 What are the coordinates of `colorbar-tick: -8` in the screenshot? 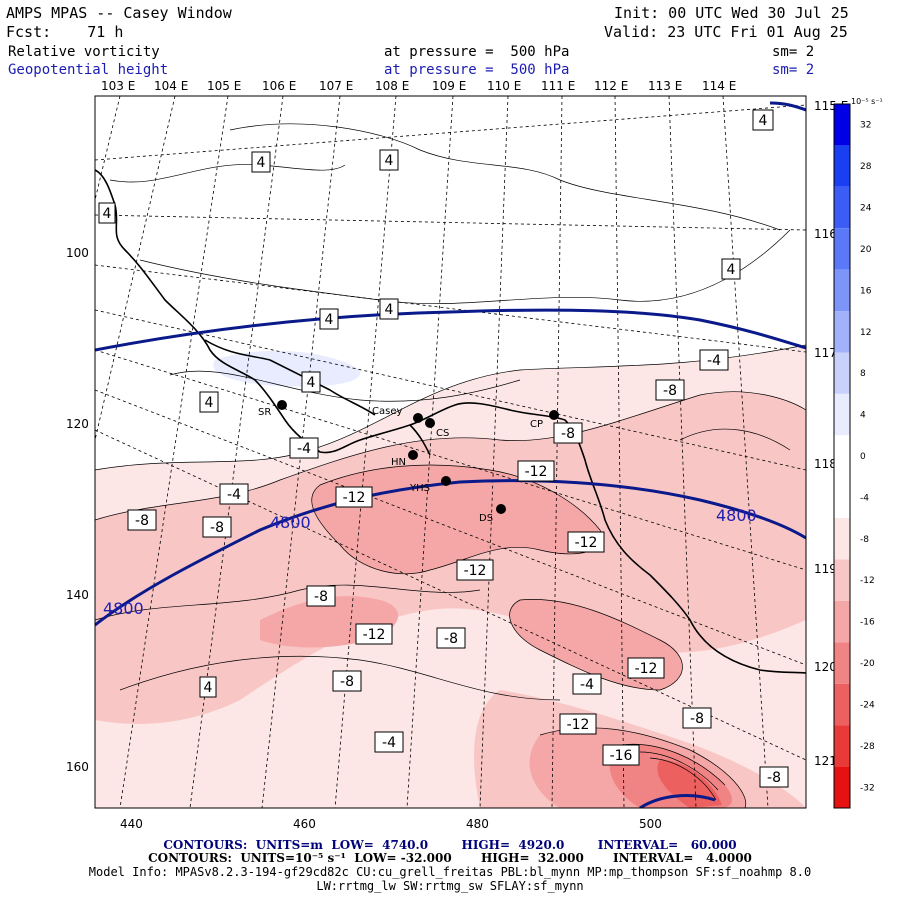 It's located at (864, 540).